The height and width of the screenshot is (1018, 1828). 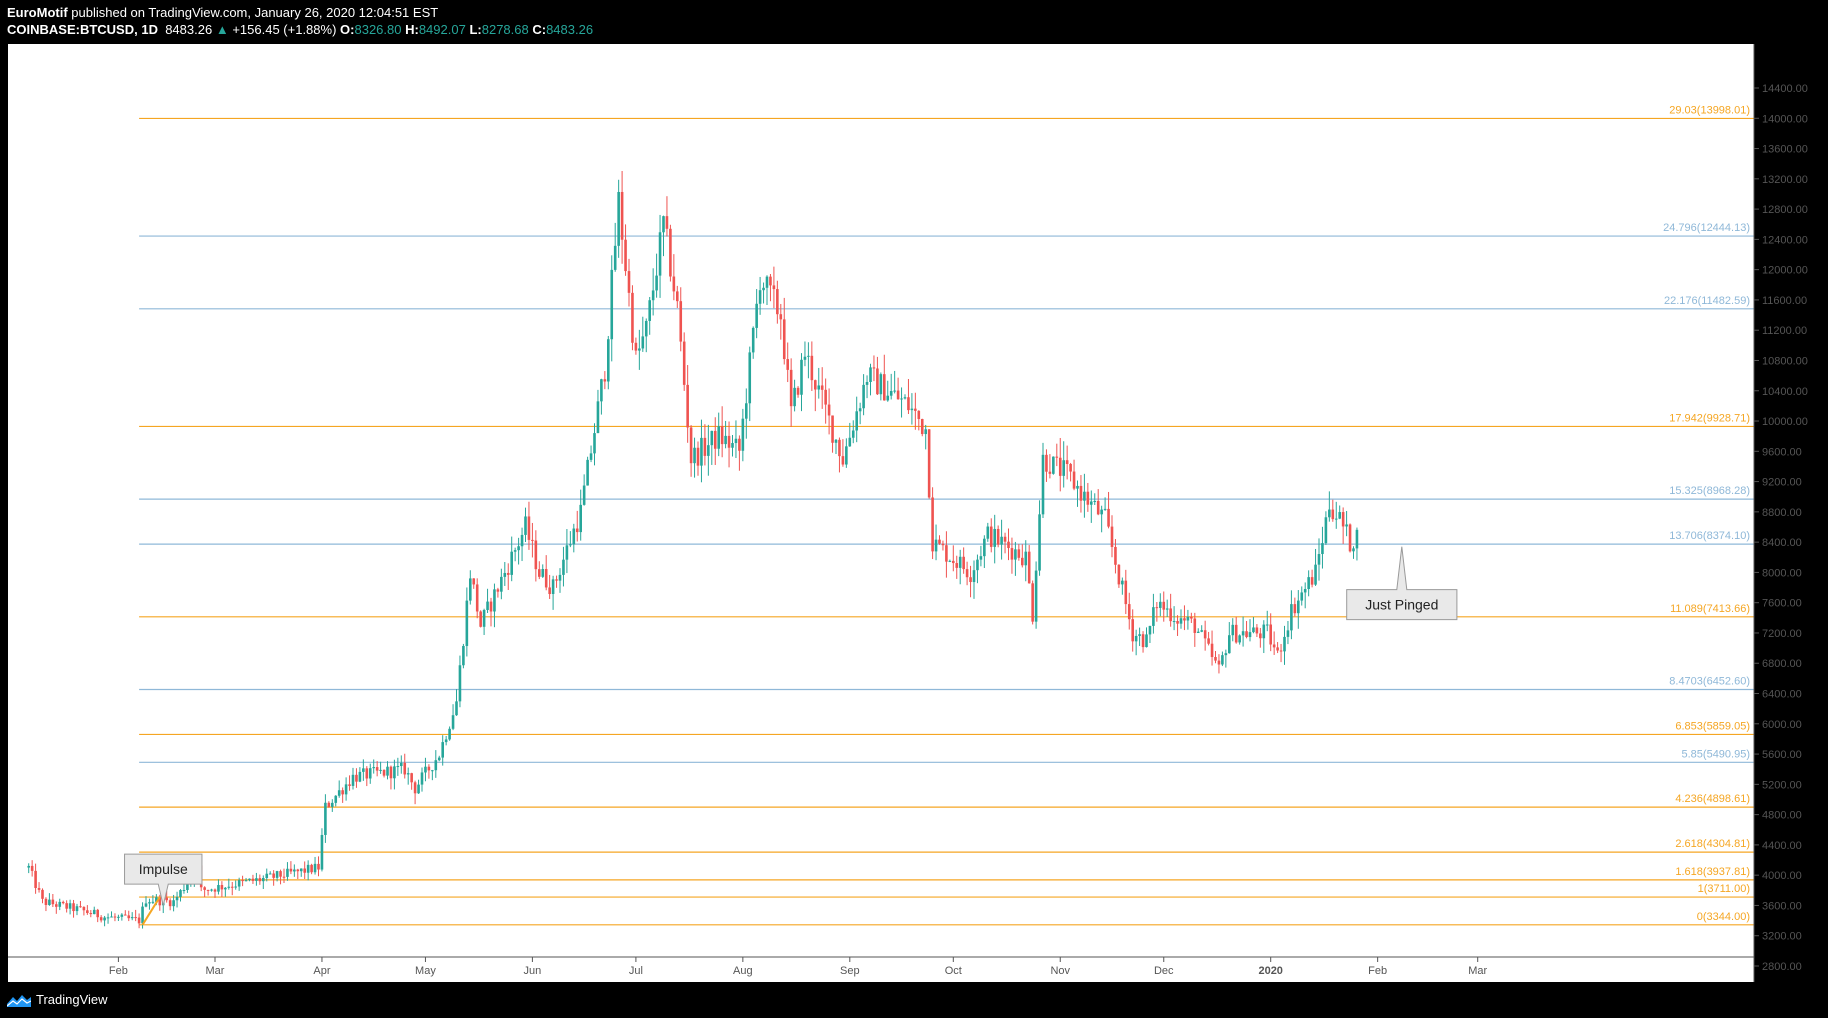 I want to click on y-tick-label: 12800.00, so click(x=1785, y=210).